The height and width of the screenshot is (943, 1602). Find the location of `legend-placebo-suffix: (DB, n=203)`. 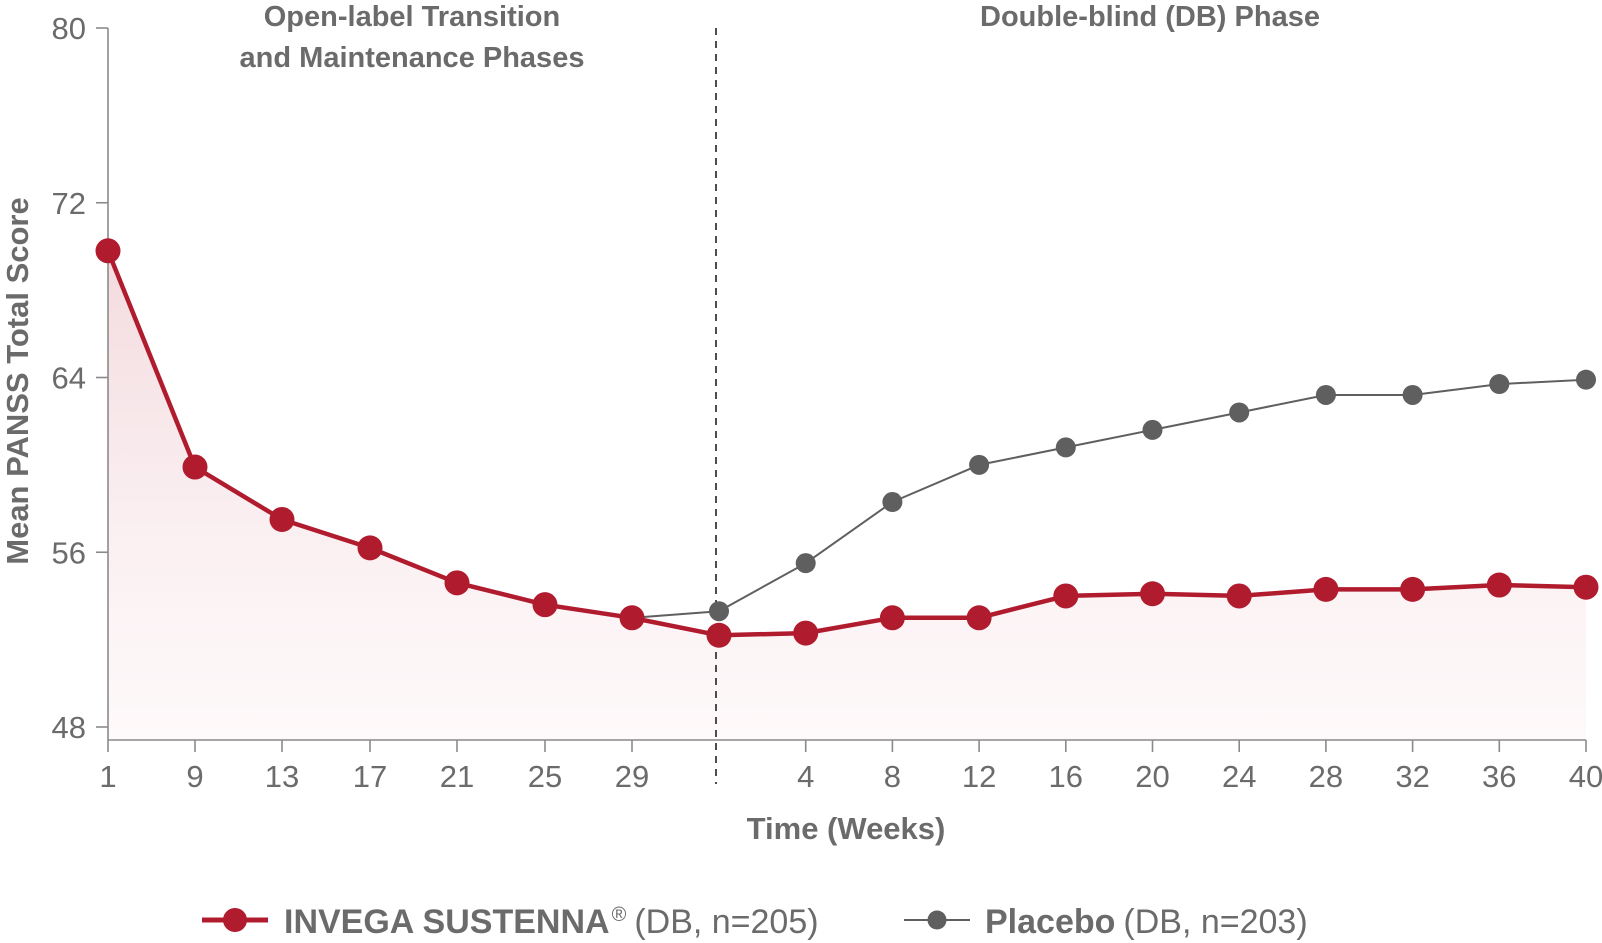

legend-placebo-suffix: (DB, n=203) is located at coordinates (1215, 922).